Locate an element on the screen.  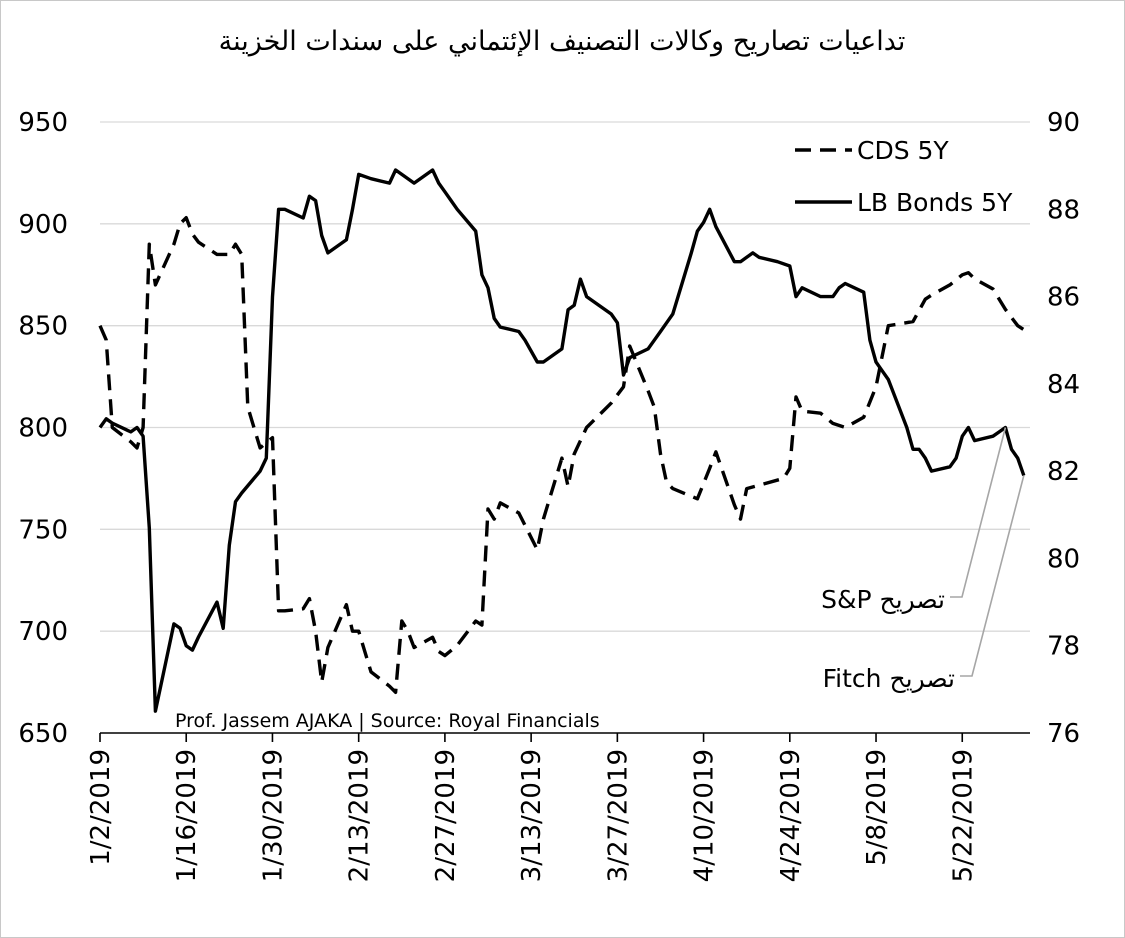
legend-label: LB Bonds 5Y is located at coordinates (935, 202).